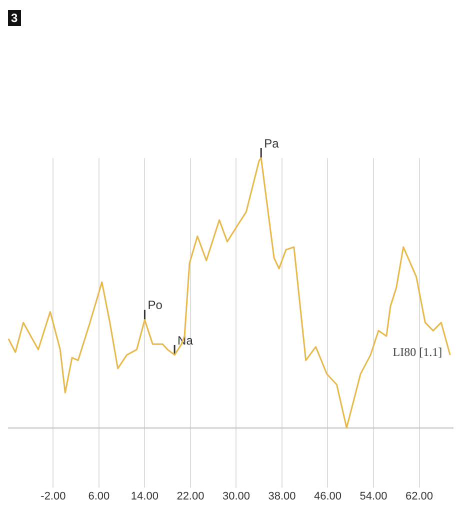 This screenshot has width=465, height=513. I want to click on annotation: Pa, so click(272, 143).